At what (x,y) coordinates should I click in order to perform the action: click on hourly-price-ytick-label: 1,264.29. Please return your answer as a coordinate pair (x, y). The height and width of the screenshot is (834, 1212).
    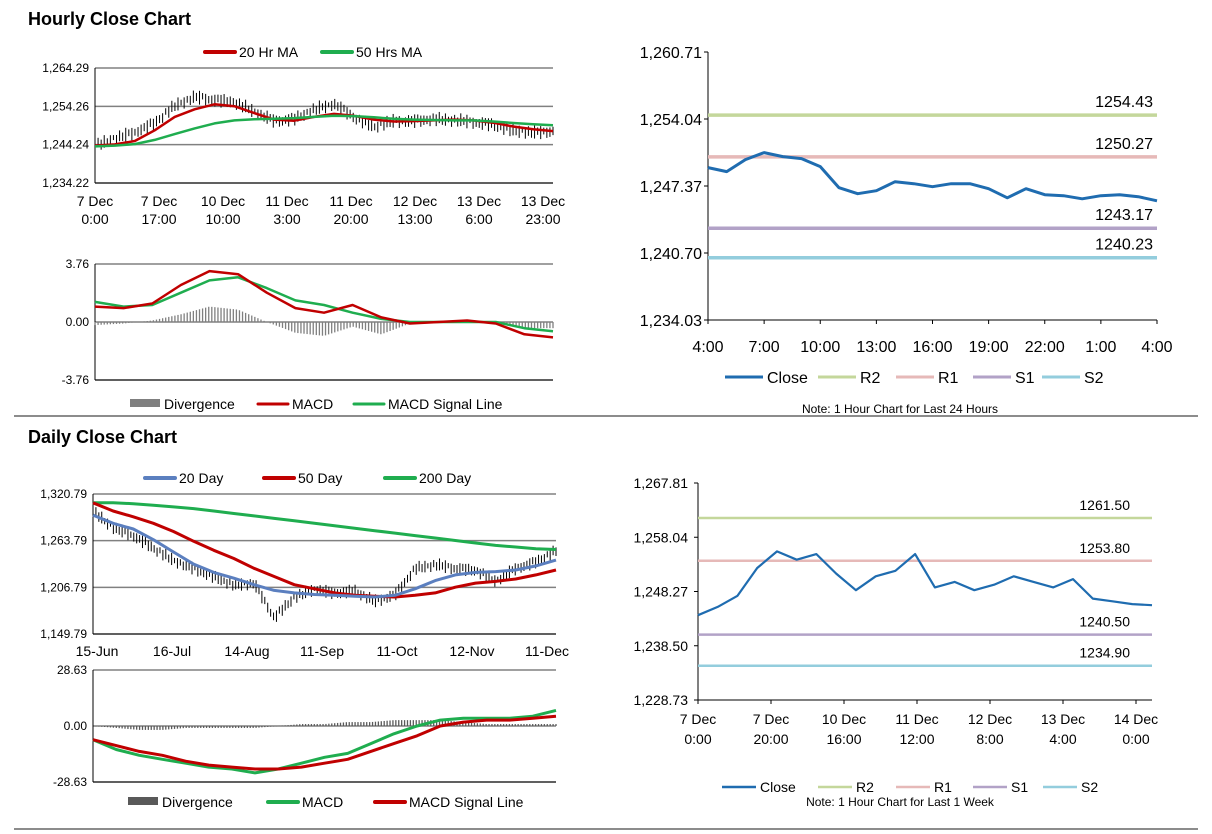
    Looking at the image, I should click on (65, 68).